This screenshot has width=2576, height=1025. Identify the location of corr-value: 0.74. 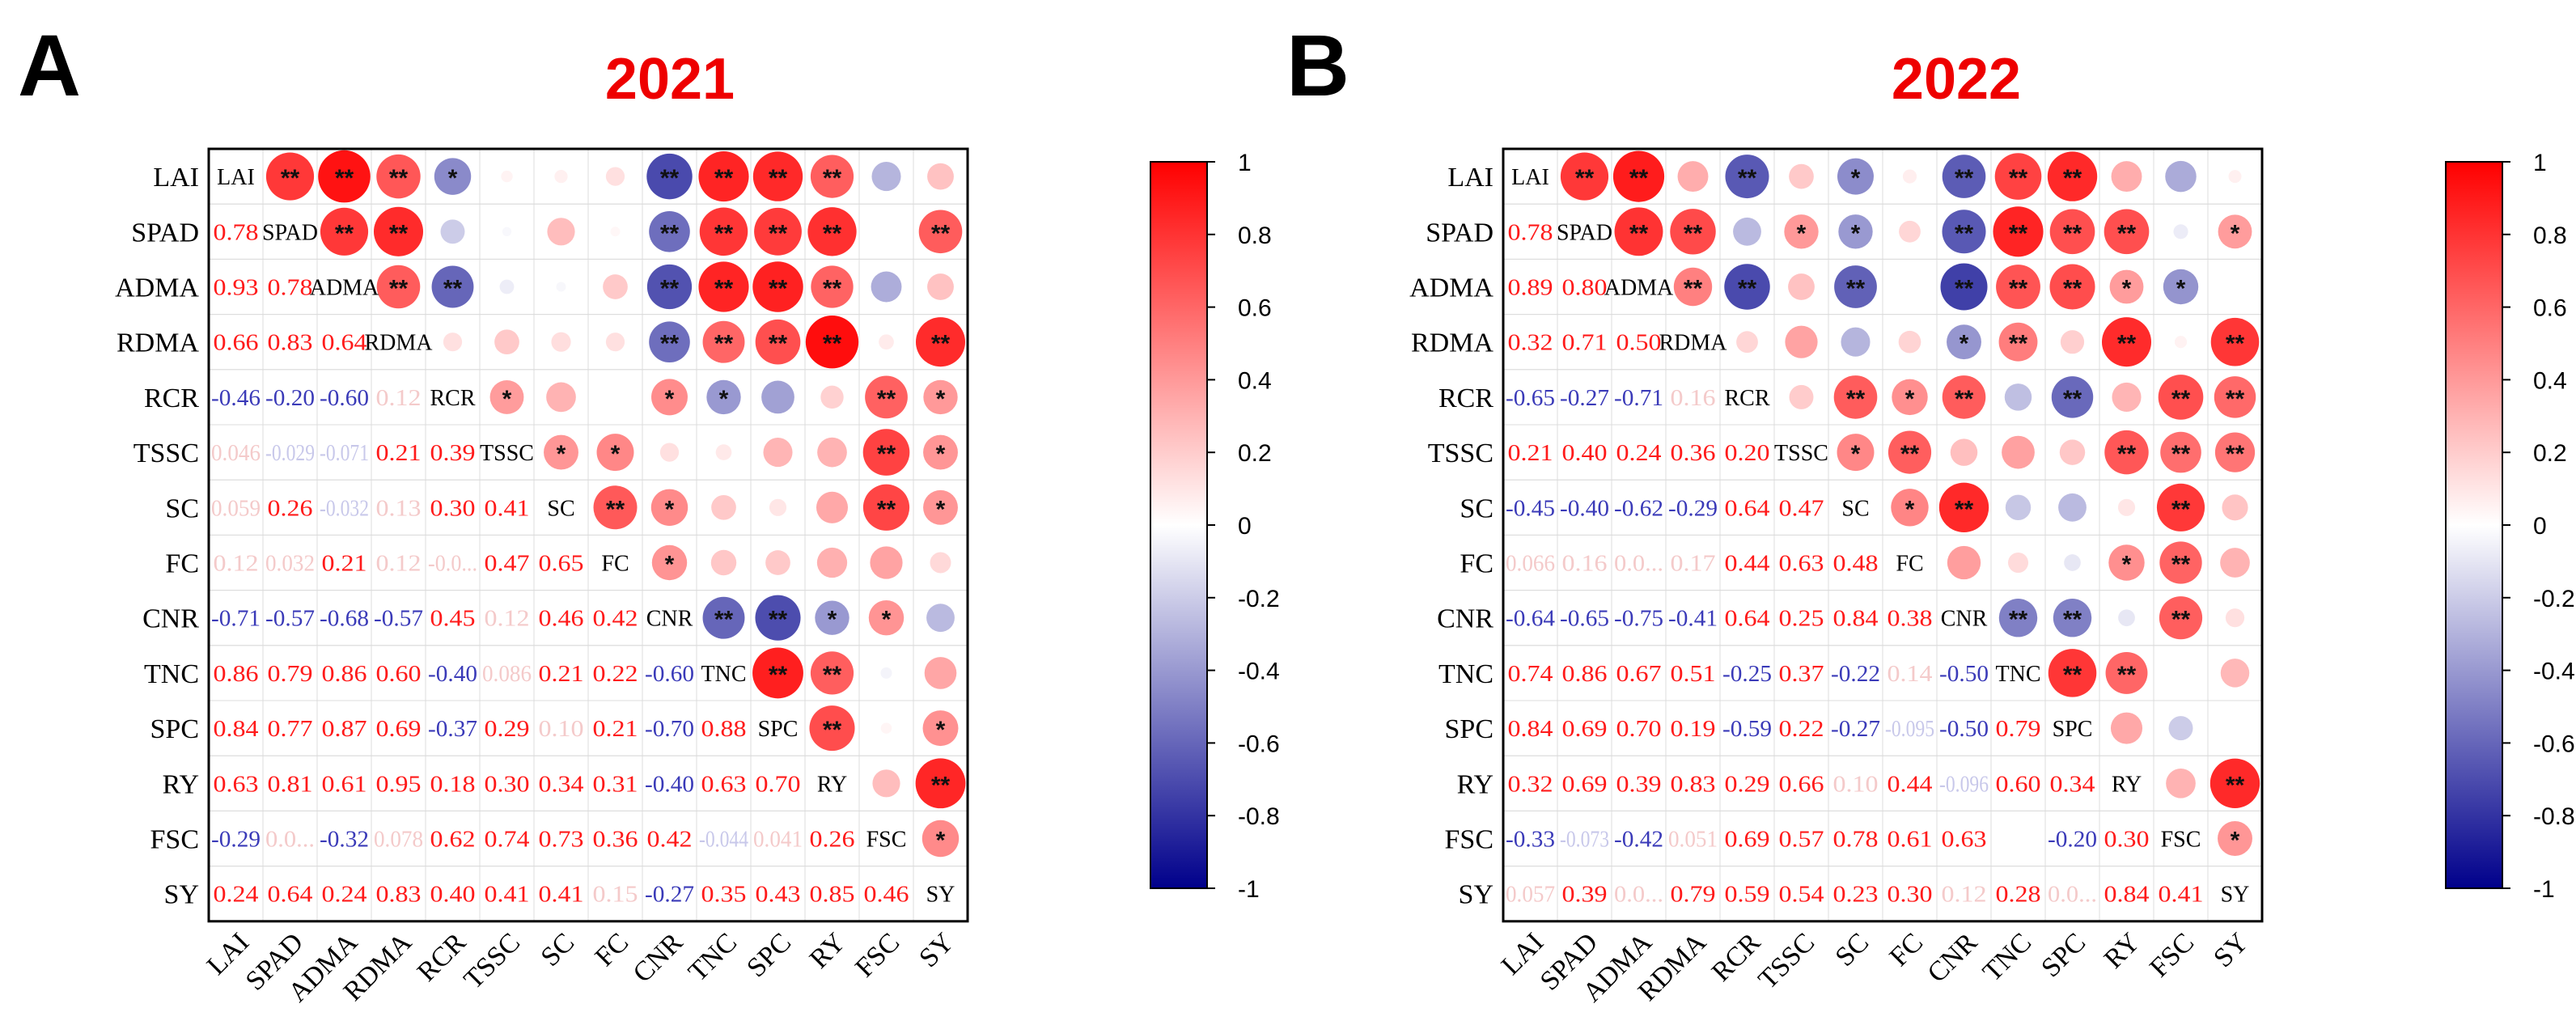
(1530, 674).